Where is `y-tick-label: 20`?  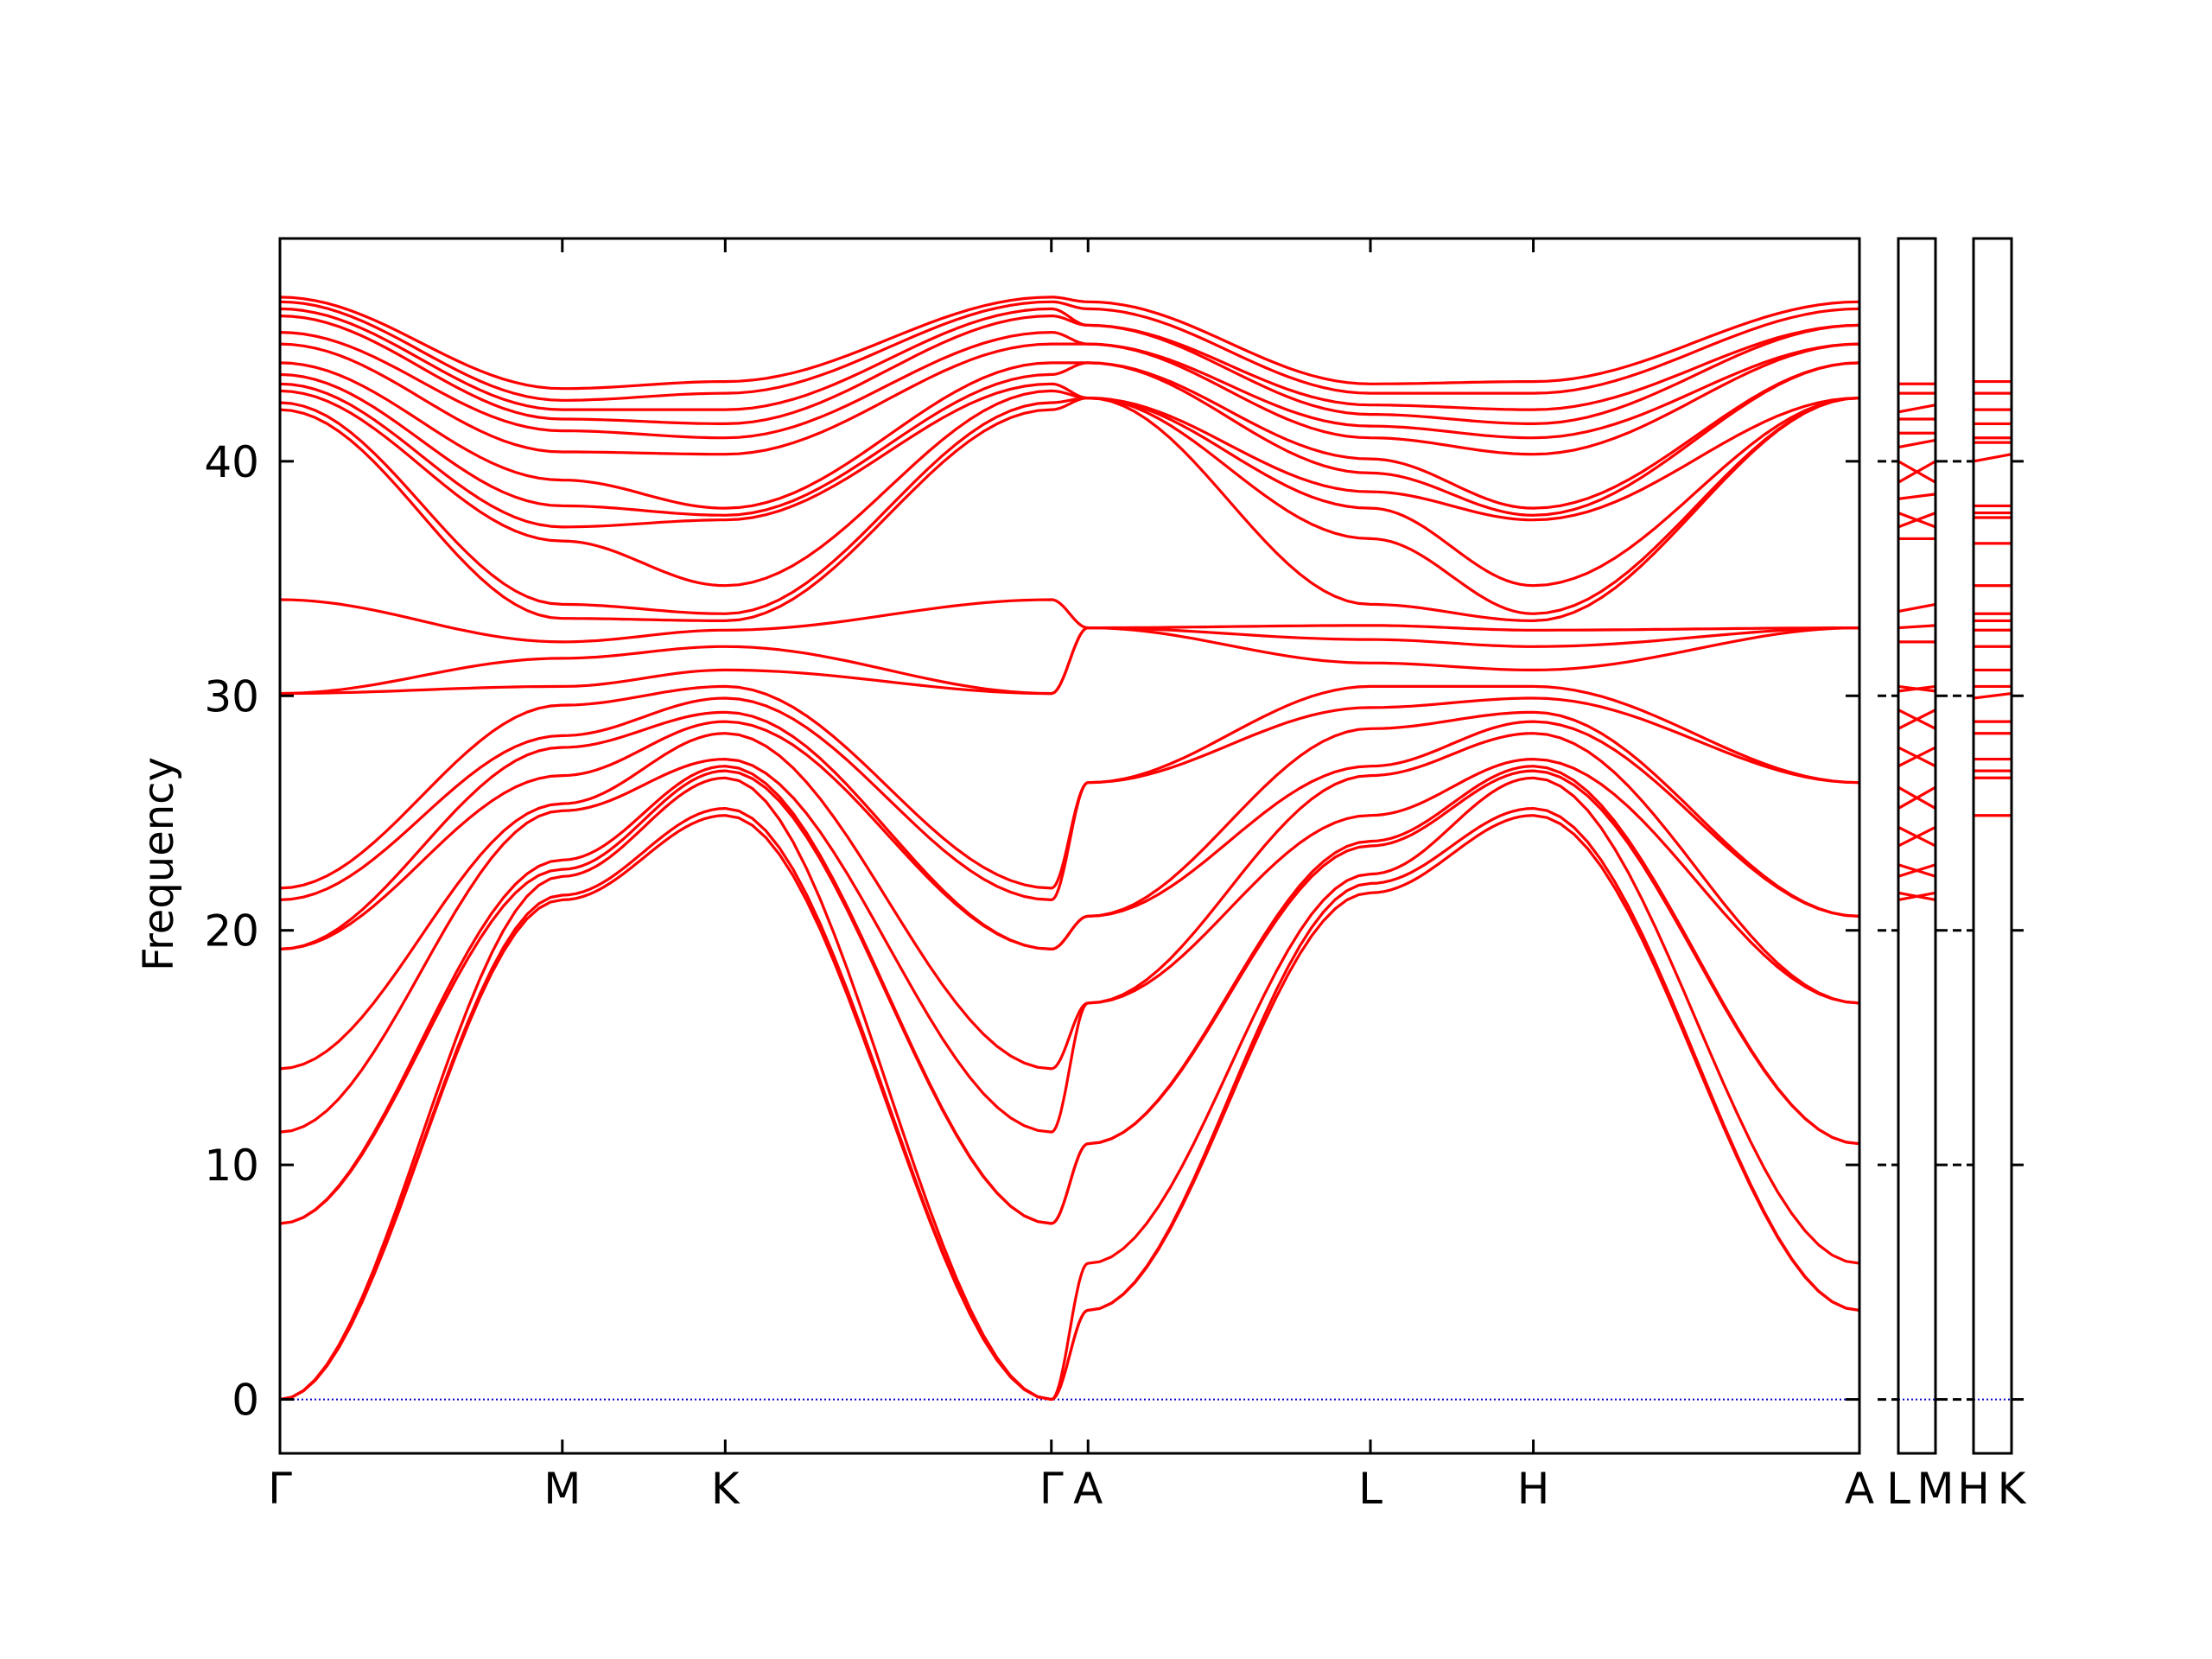 y-tick-label: 20 is located at coordinates (232, 932).